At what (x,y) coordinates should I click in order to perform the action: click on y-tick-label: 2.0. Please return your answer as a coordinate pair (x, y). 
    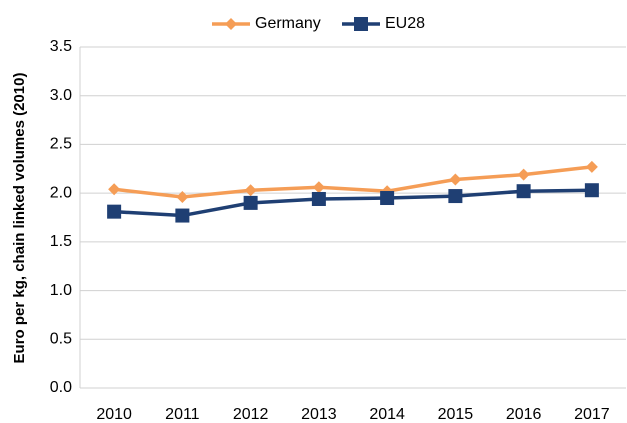
    Looking at the image, I should click on (61, 192).